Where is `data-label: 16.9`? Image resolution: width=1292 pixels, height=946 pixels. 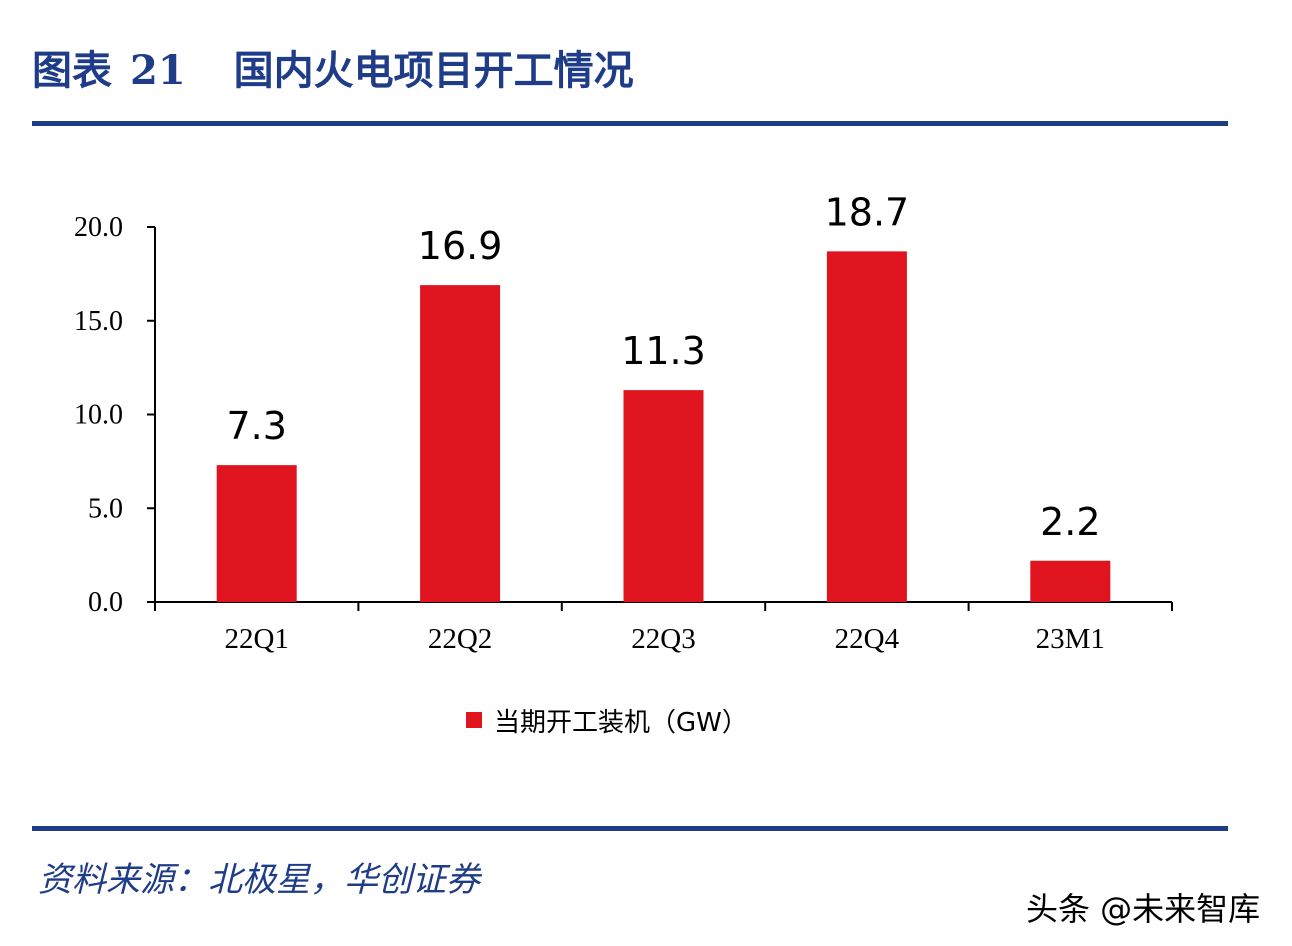
data-label: 16.9 is located at coordinates (460, 246).